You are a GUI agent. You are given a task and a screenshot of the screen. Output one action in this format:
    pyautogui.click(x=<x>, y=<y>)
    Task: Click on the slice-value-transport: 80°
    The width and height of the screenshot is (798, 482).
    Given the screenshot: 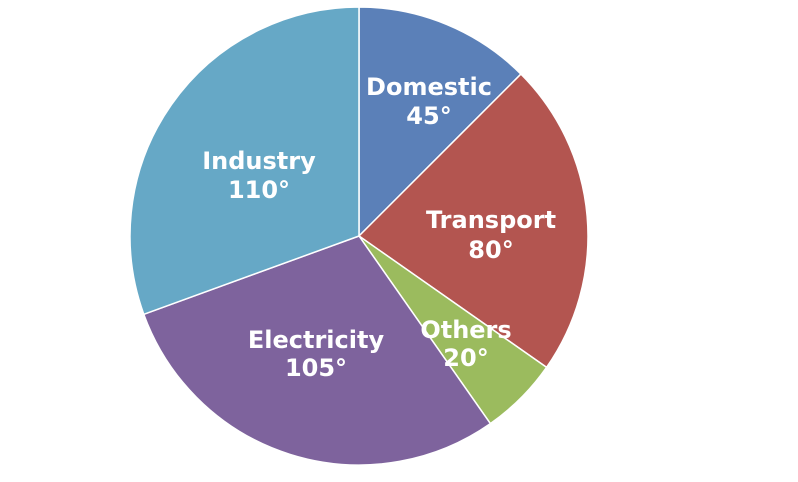 What is the action you would take?
    pyautogui.click(x=490, y=250)
    